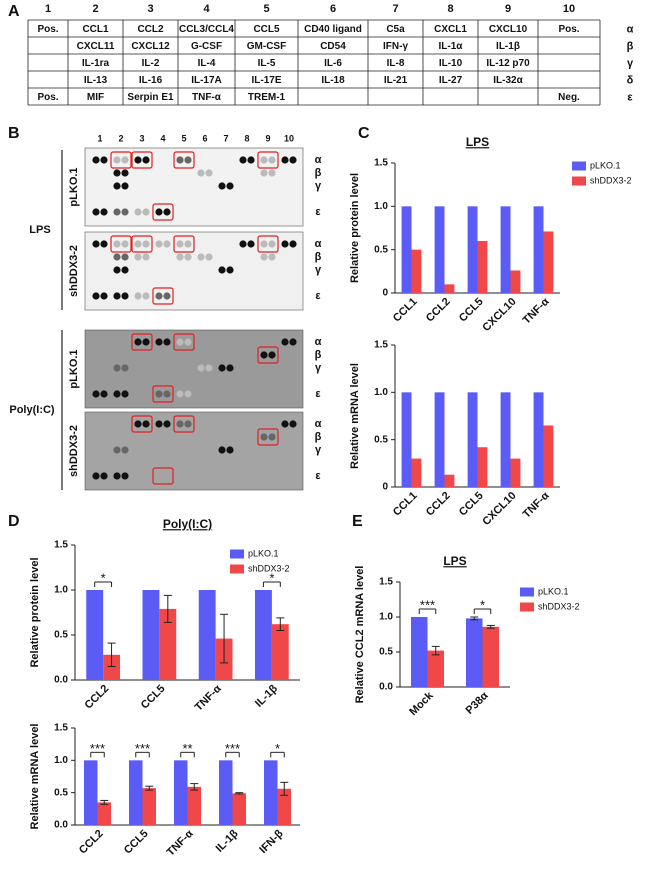 The height and width of the screenshot is (876, 645). Describe the element at coordinates (35, 612) in the screenshot. I see `y-axis-label: Relative protein level` at that location.